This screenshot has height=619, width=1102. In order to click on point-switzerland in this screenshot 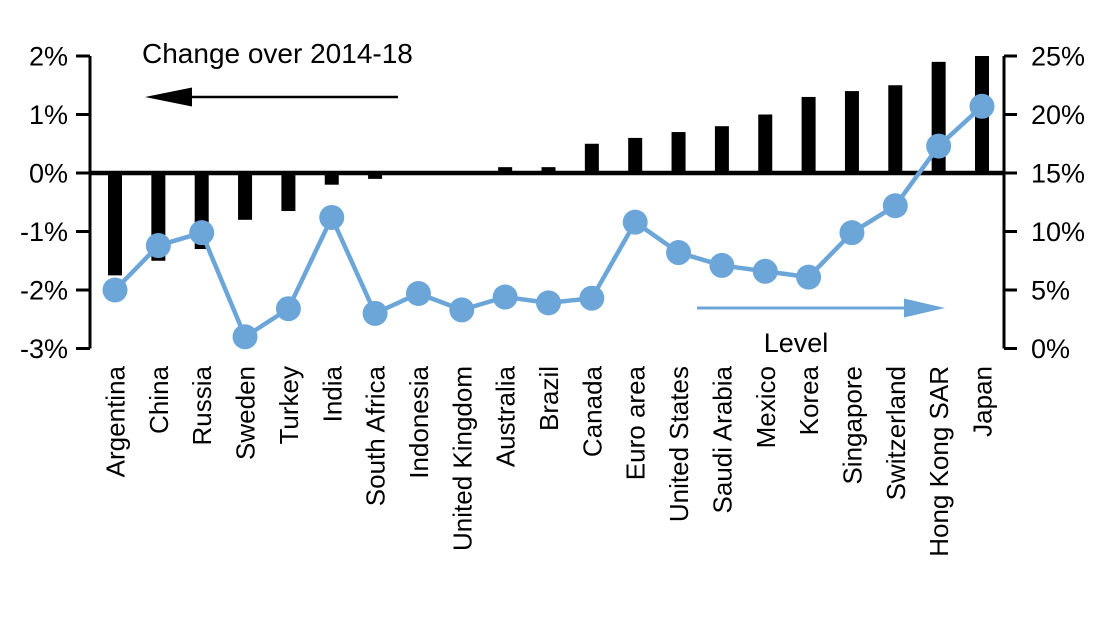, I will do `click(895, 206)`.